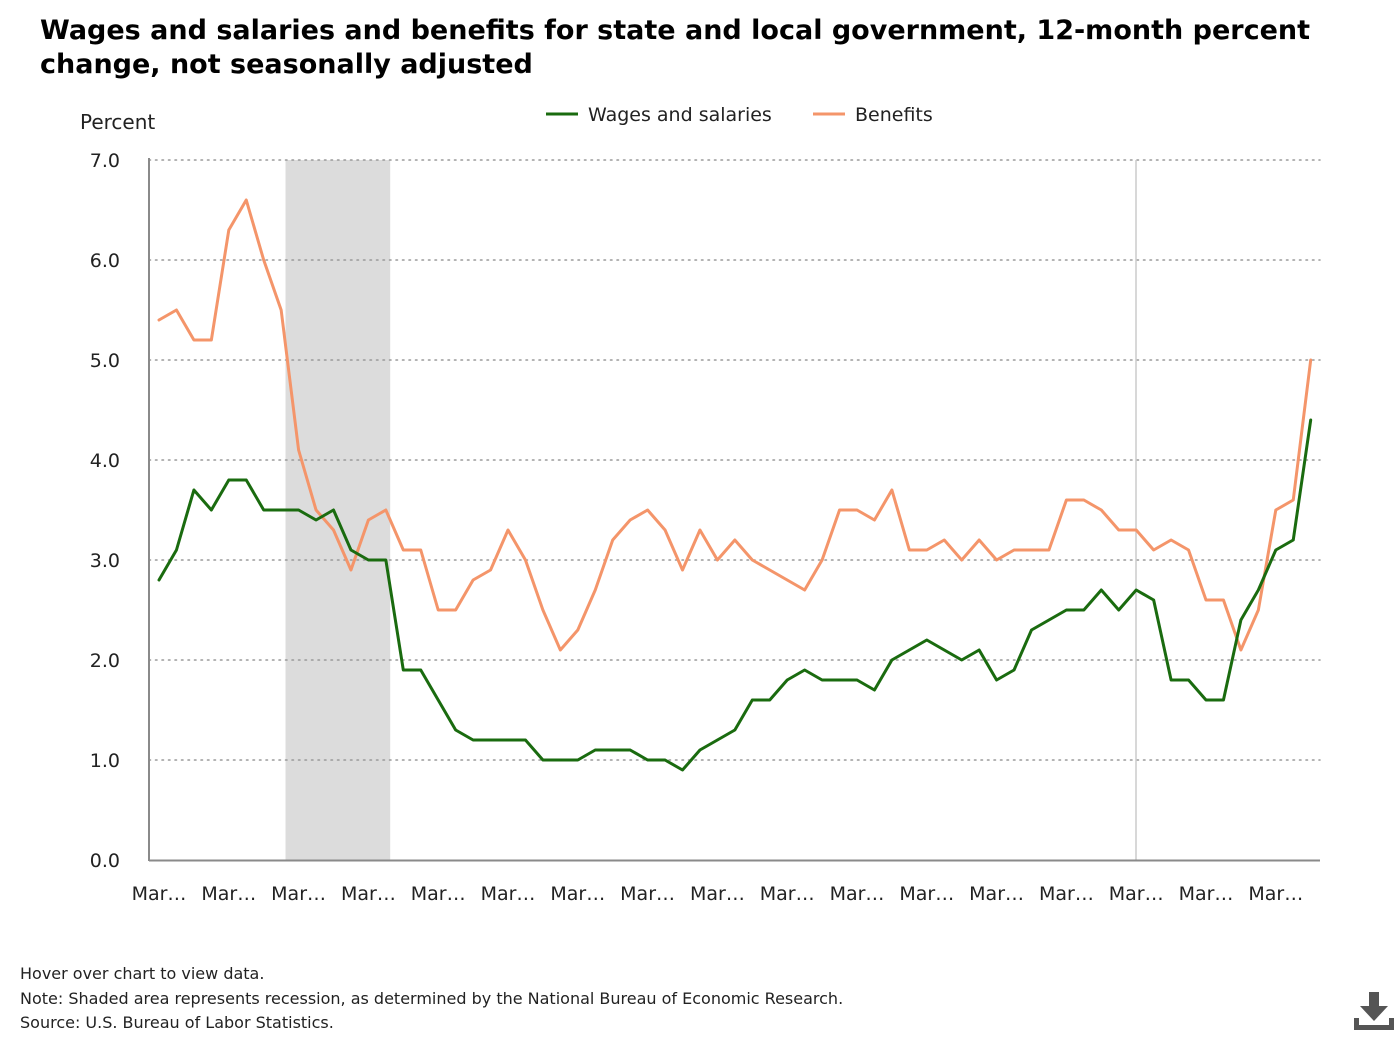 This screenshot has width=1400, height=1040. I want to click on download-button, so click(1374, 1013).